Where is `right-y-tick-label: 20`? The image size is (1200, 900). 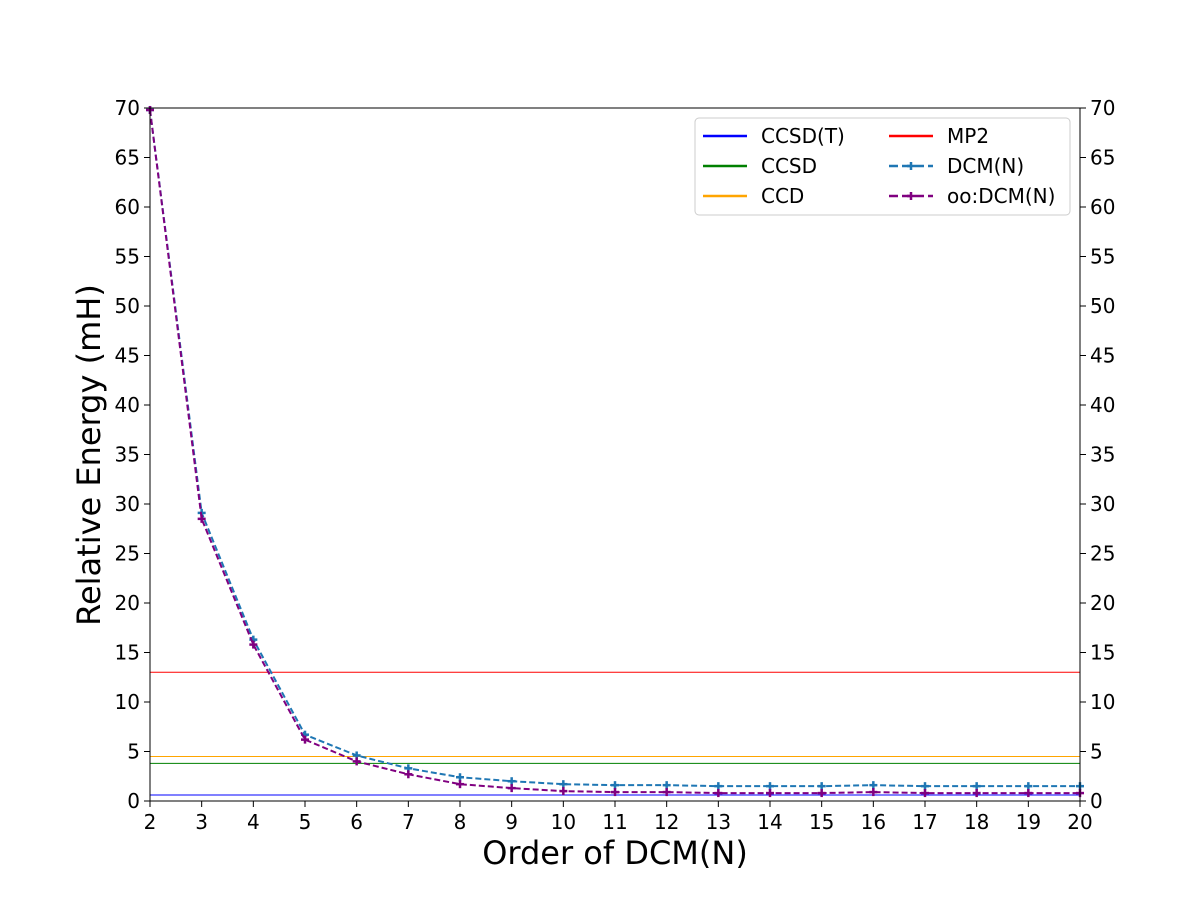
right-y-tick-label: 20 is located at coordinates (1102, 603).